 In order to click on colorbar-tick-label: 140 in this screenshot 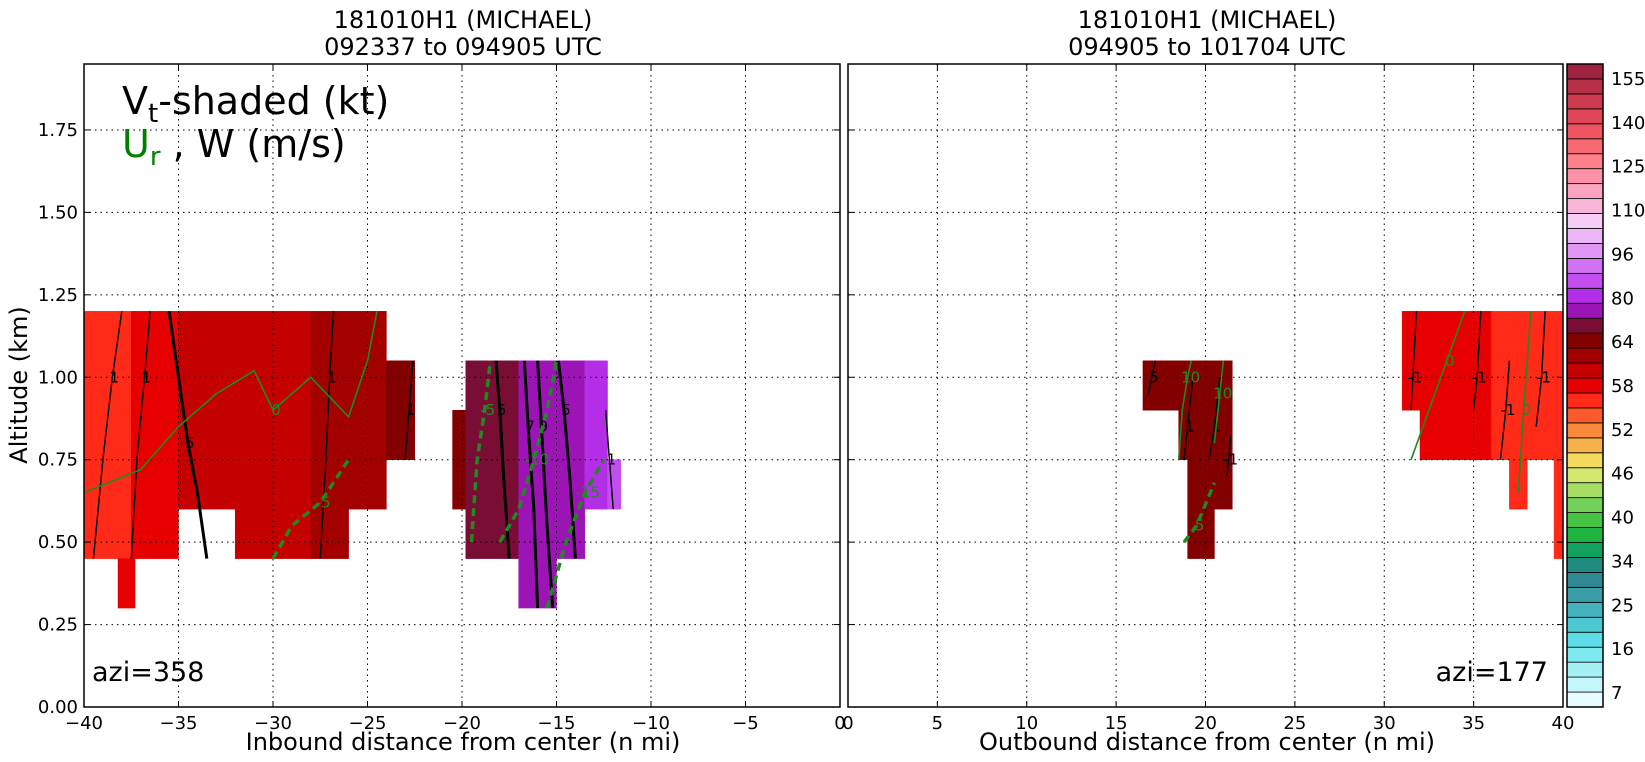, I will do `click(1628, 123)`.